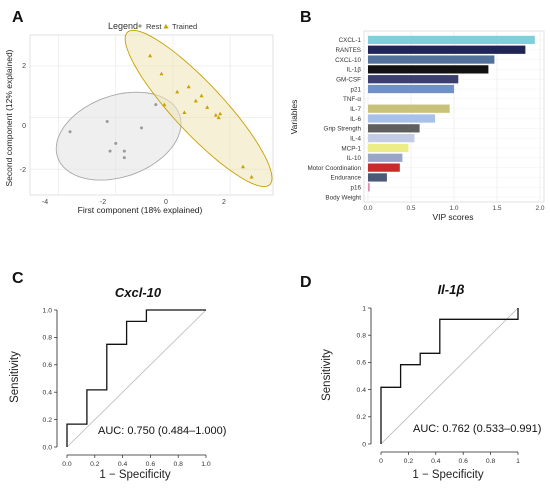 This screenshot has height=492, width=550. Describe the element at coordinates (518, 461) in the screenshot. I see `x-tick-label: 1` at that location.